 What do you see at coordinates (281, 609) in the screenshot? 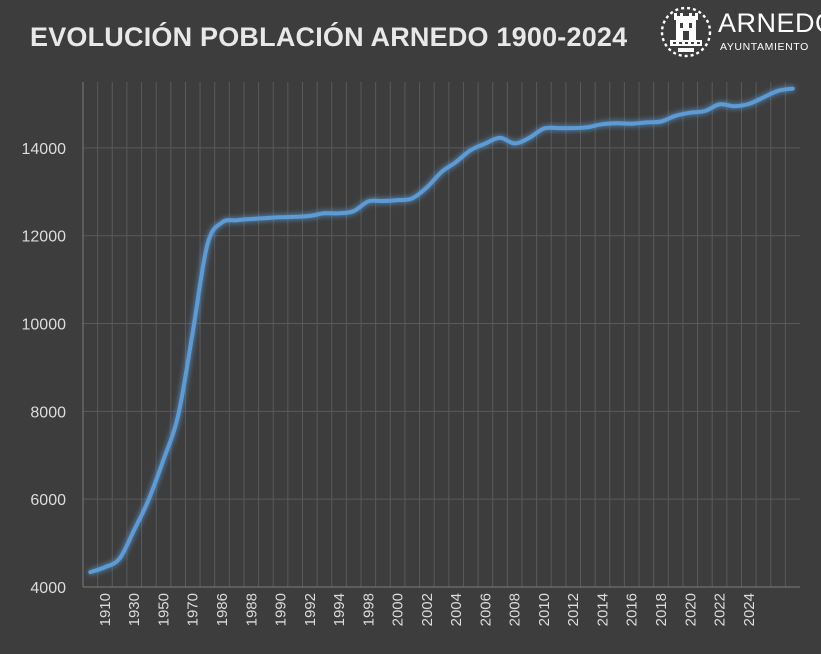
I see `x-tick-label: 1990` at bounding box center [281, 609].